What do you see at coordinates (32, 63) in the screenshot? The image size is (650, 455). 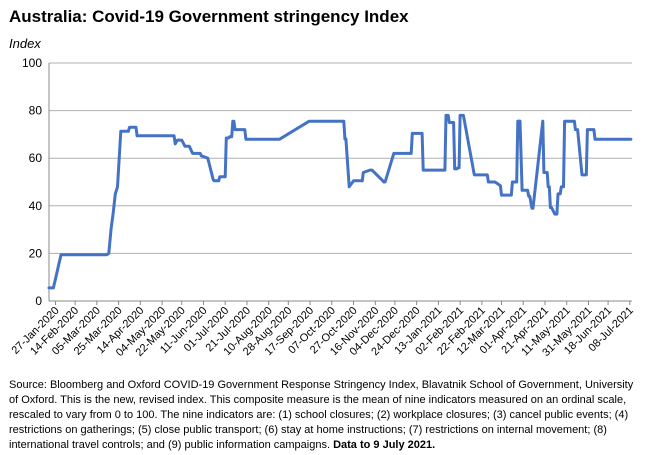 I see `y-tick-label: 100` at bounding box center [32, 63].